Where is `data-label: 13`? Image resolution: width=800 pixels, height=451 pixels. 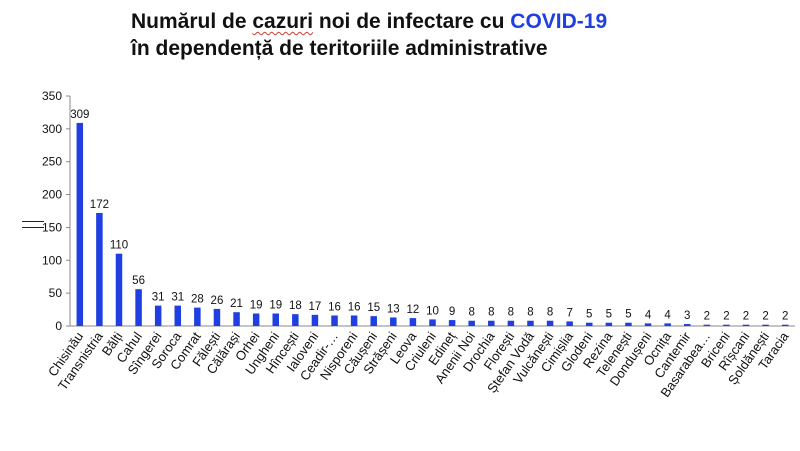 data-label: 13 is located at coordinates (393, 309).